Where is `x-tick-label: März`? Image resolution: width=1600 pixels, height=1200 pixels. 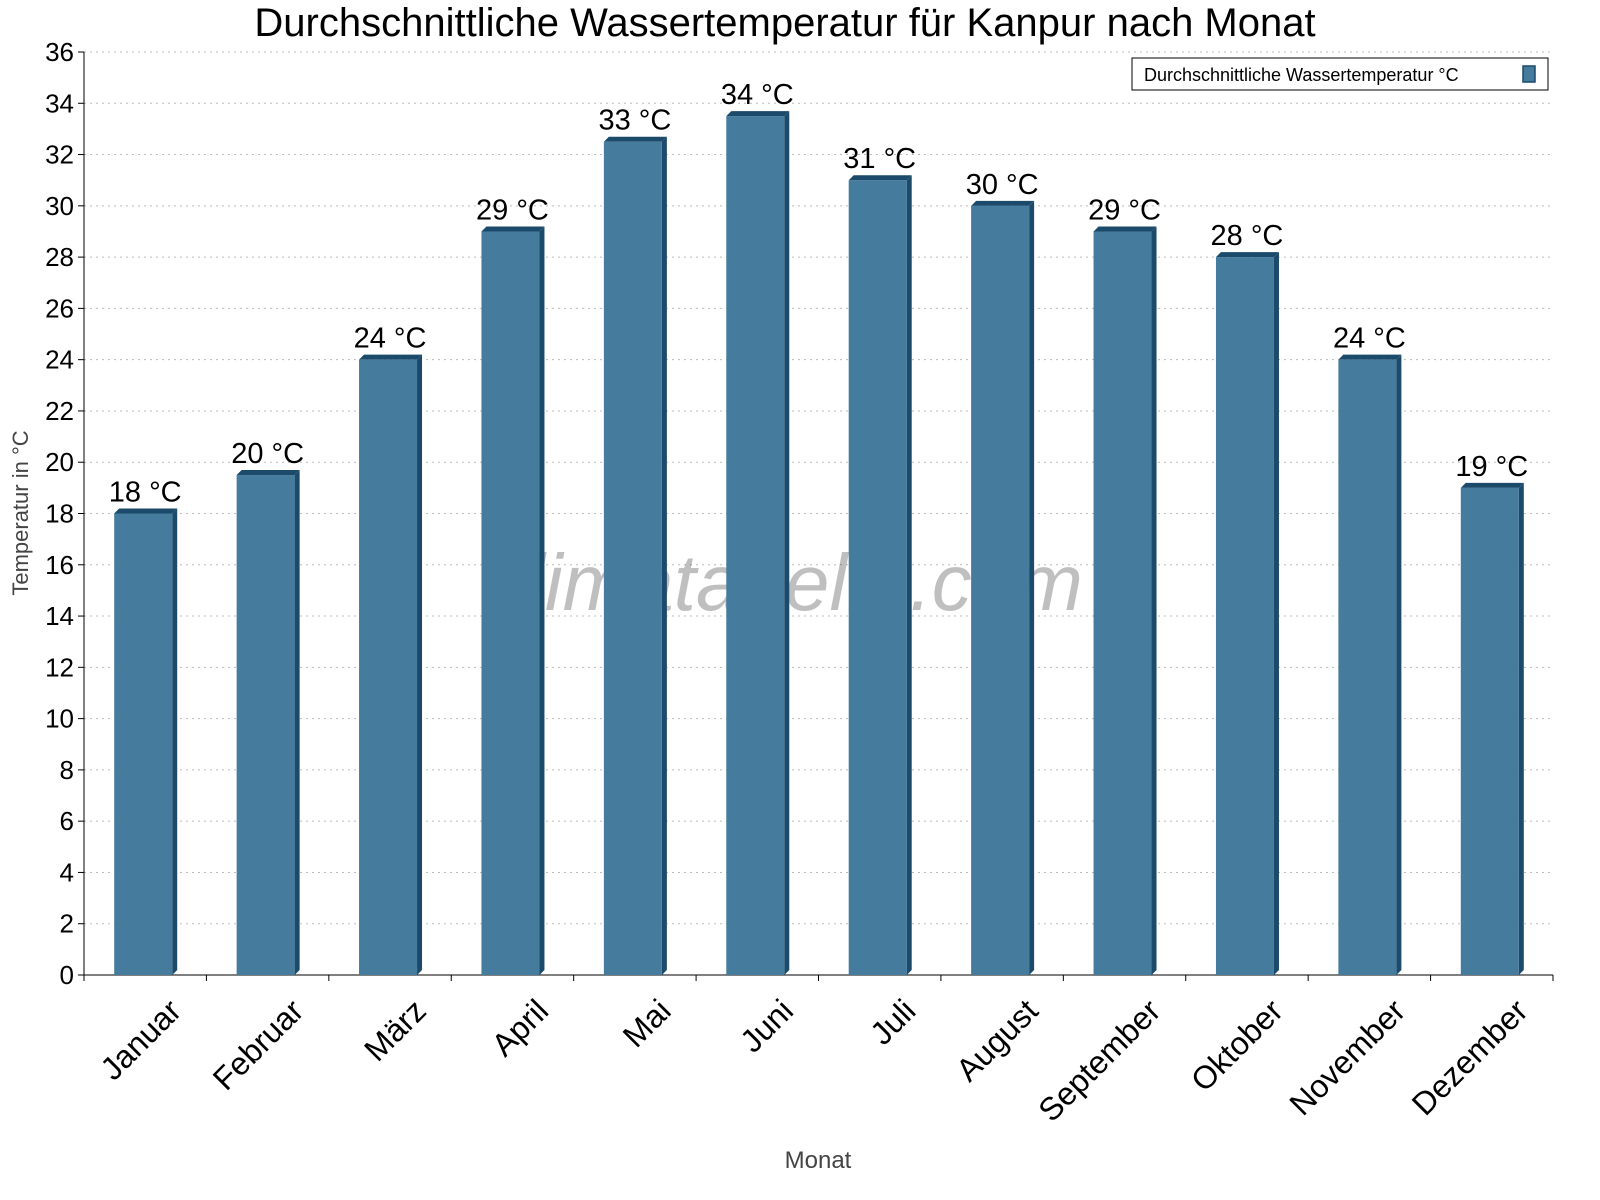 x-tick-label: März is located at coordinates (395, 1030).